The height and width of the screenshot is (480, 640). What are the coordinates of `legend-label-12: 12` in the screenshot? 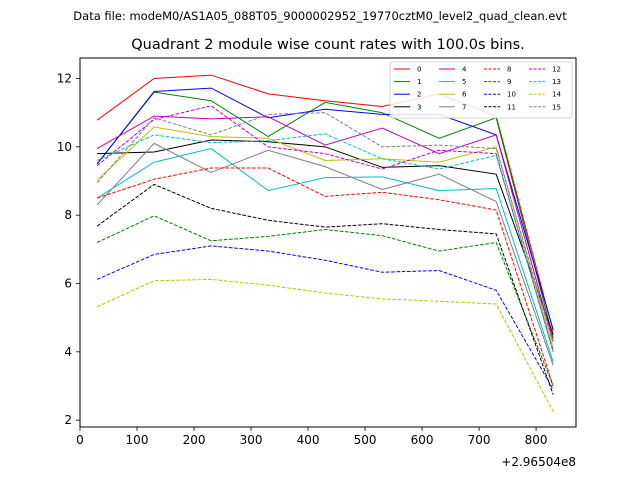 It's located at (556, 70).